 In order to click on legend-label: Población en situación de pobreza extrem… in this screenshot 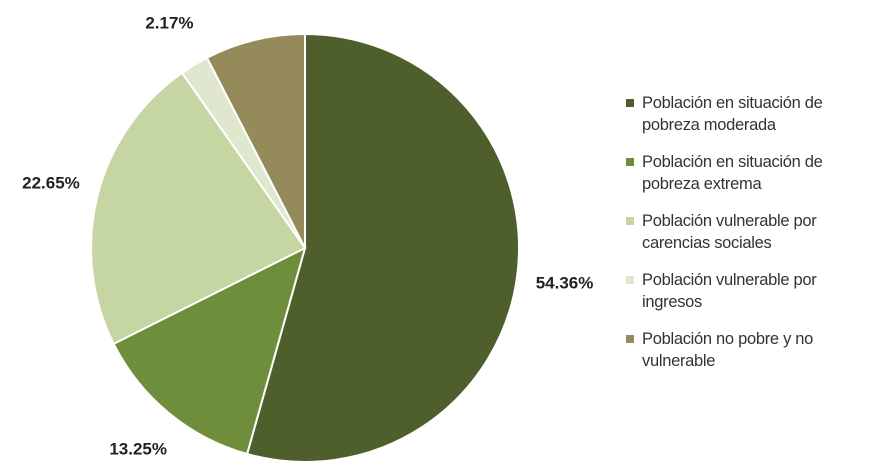, I will do `click(732, 173)`.